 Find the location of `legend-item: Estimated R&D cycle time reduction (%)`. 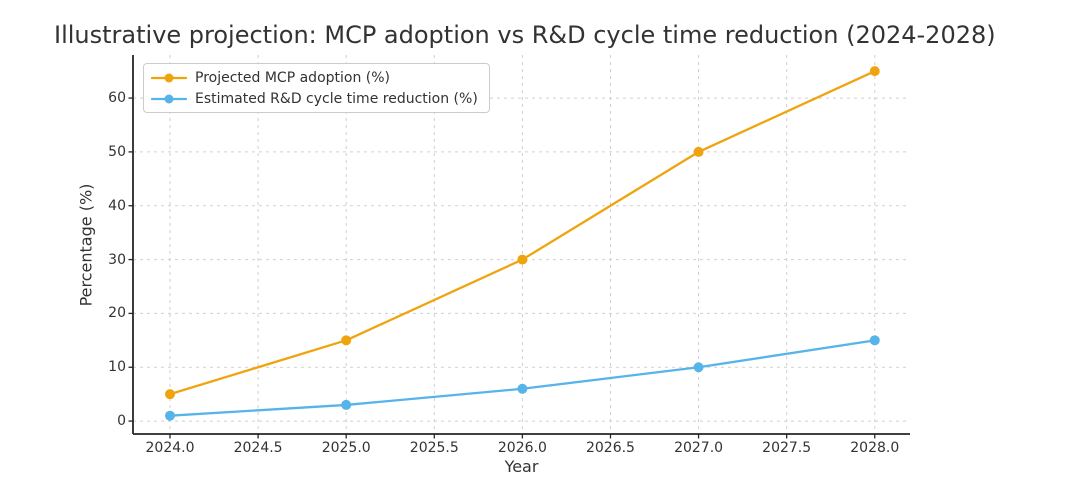

legend-item: Estimated R&D cycle time reduction (%) is located at coordinates (314, 98).